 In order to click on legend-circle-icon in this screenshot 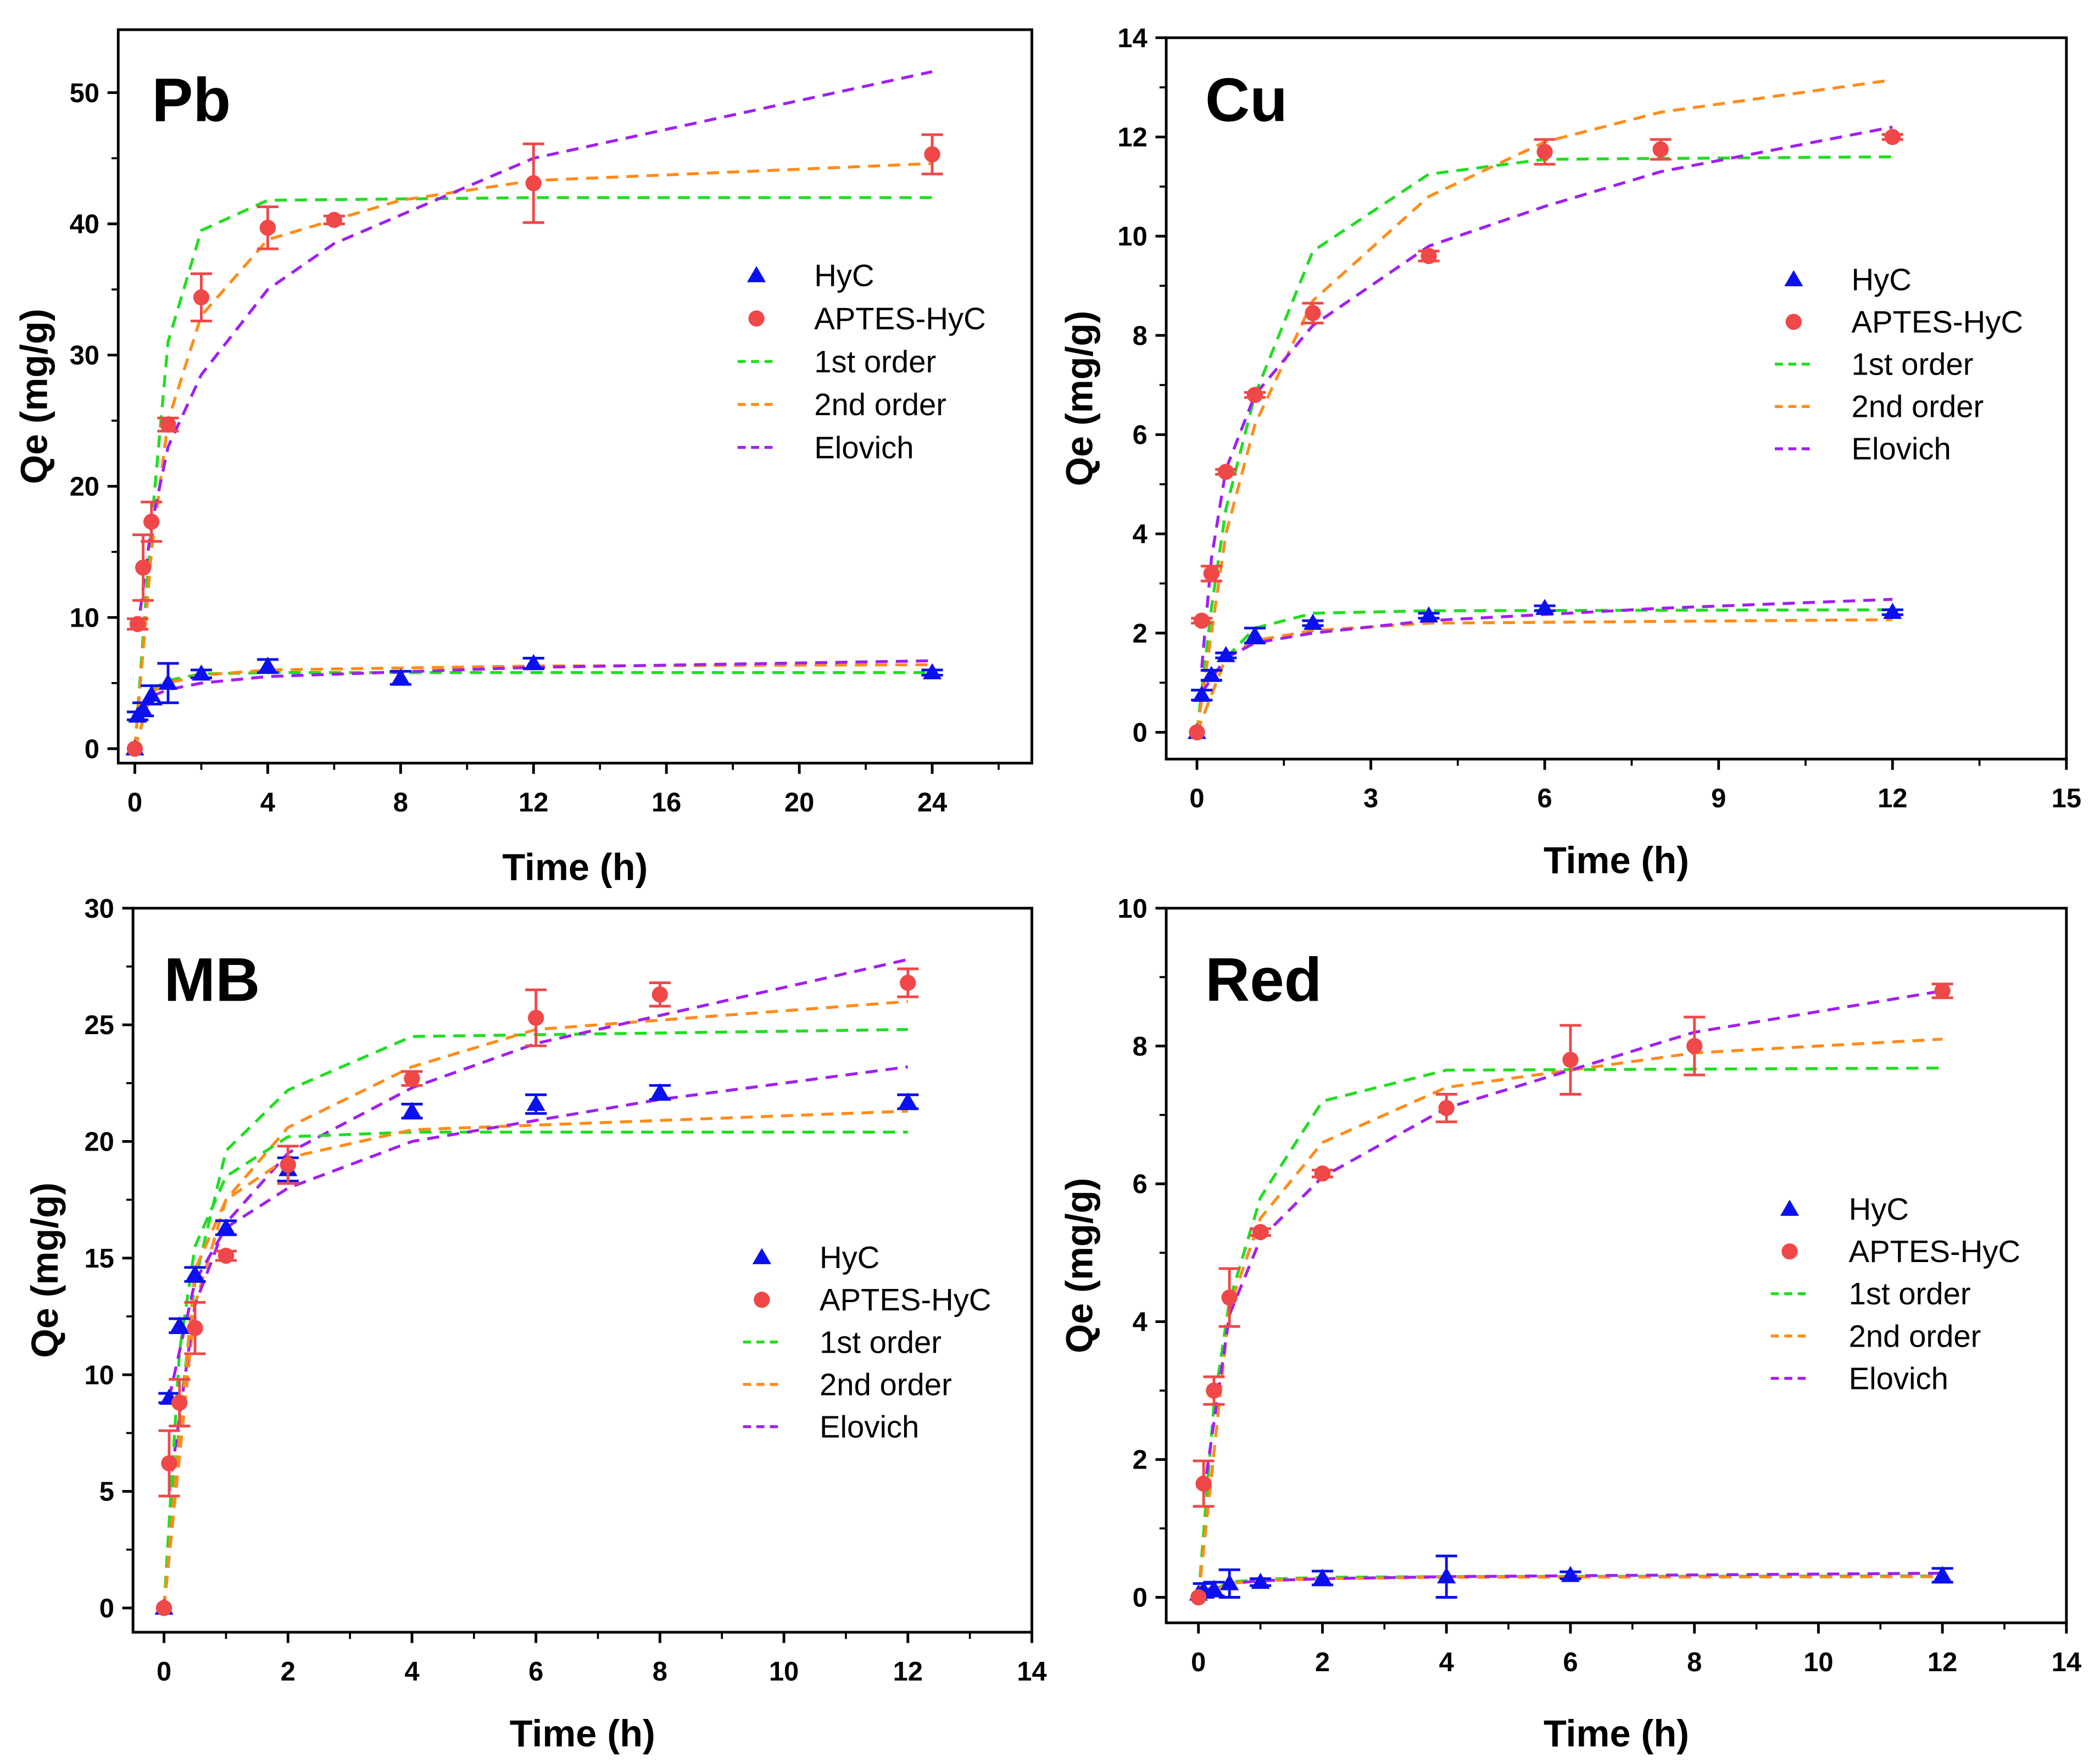, I will do `click(762, 1300)`.